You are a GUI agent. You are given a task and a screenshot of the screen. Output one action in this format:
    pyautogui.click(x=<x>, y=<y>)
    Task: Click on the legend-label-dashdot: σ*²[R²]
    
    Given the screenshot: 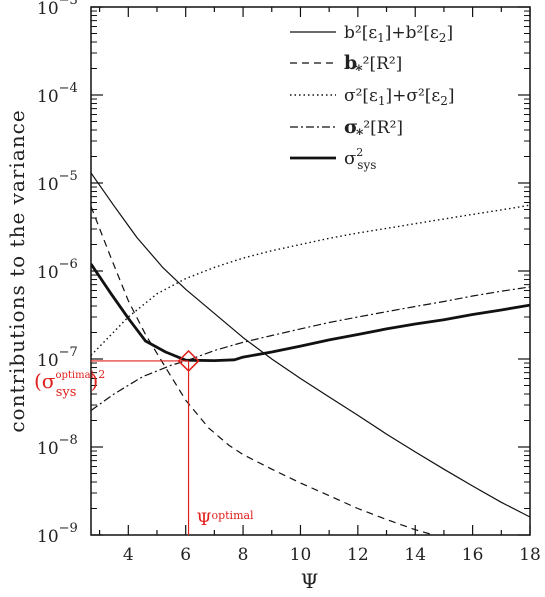 What is the action you would take?
    pyautogui.click(x=373, y=129)
    